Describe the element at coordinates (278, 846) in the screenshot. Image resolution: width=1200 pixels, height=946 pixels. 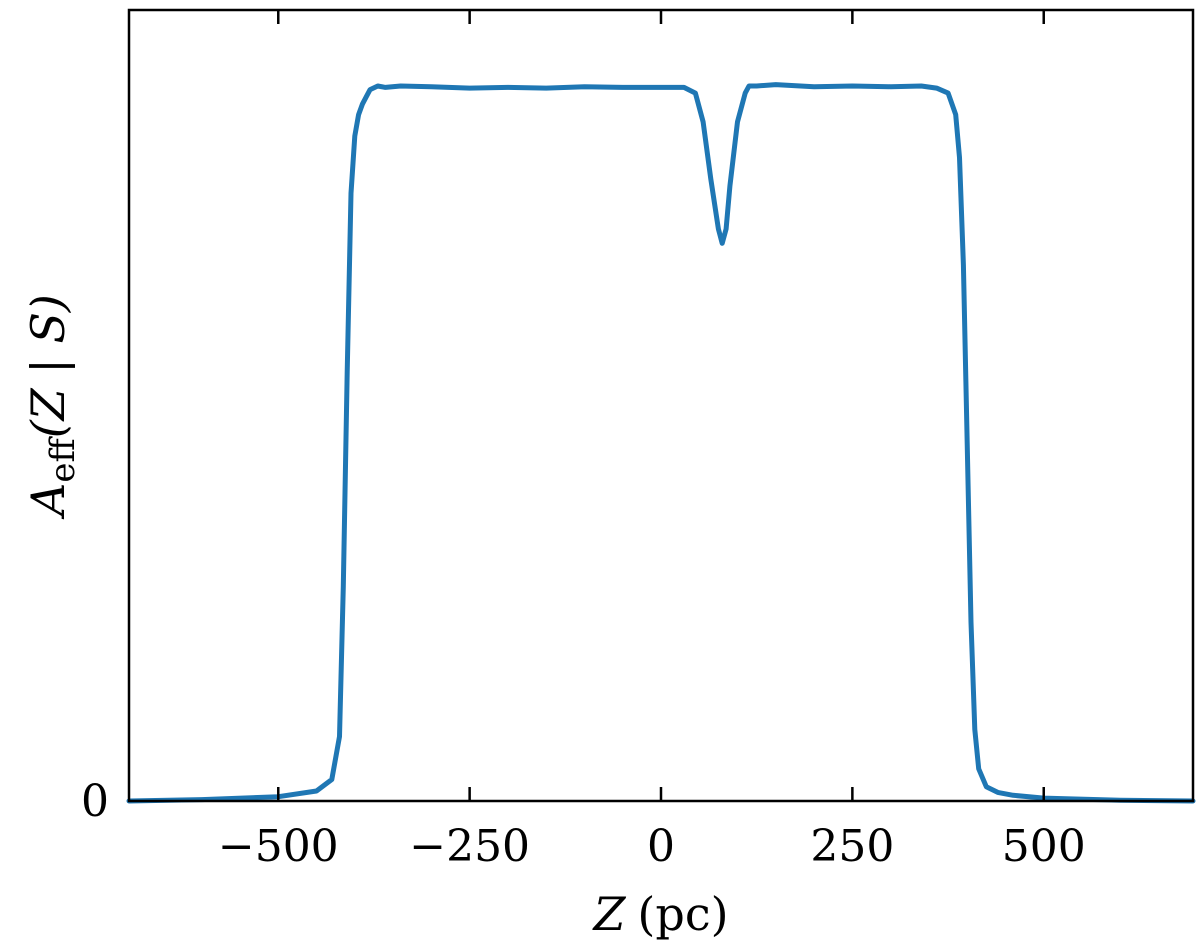
I see `x-tick-label: −500` at that location.